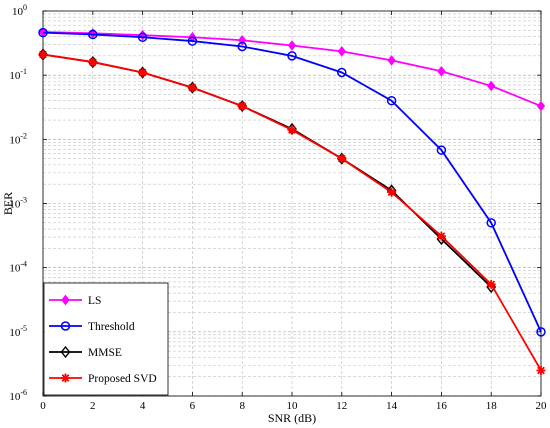 Image resolution: width=550 pixels, height=428 pixels. What do you see at coordinates (242, 406) in the screenshot?
I see `x-tick-label: 8` at bounding box center [242, 406].